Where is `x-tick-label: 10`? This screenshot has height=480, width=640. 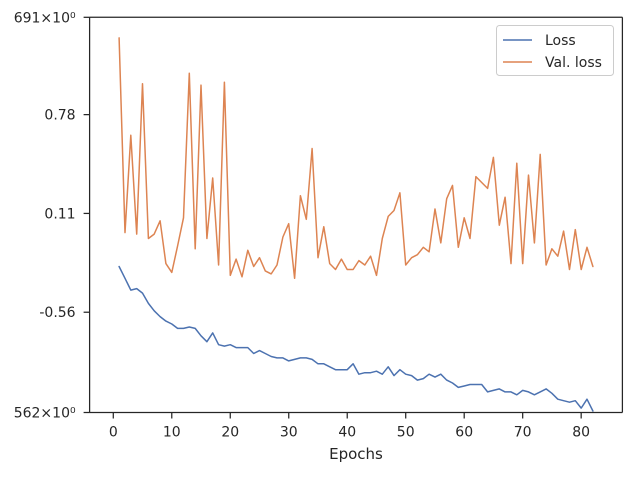
x-tick-label: 10 is located at coordinates (172, 433).